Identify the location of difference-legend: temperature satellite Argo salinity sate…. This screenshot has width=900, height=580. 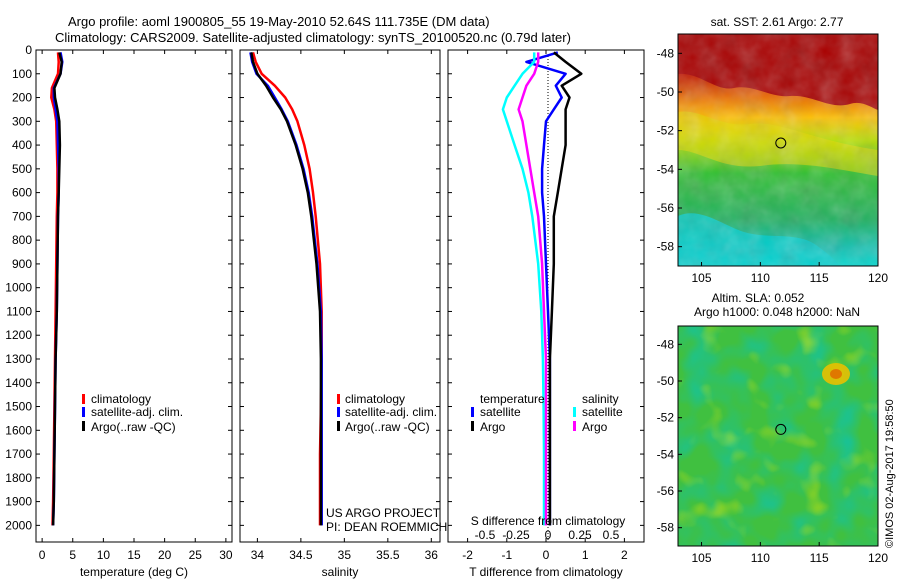
(547, 413).